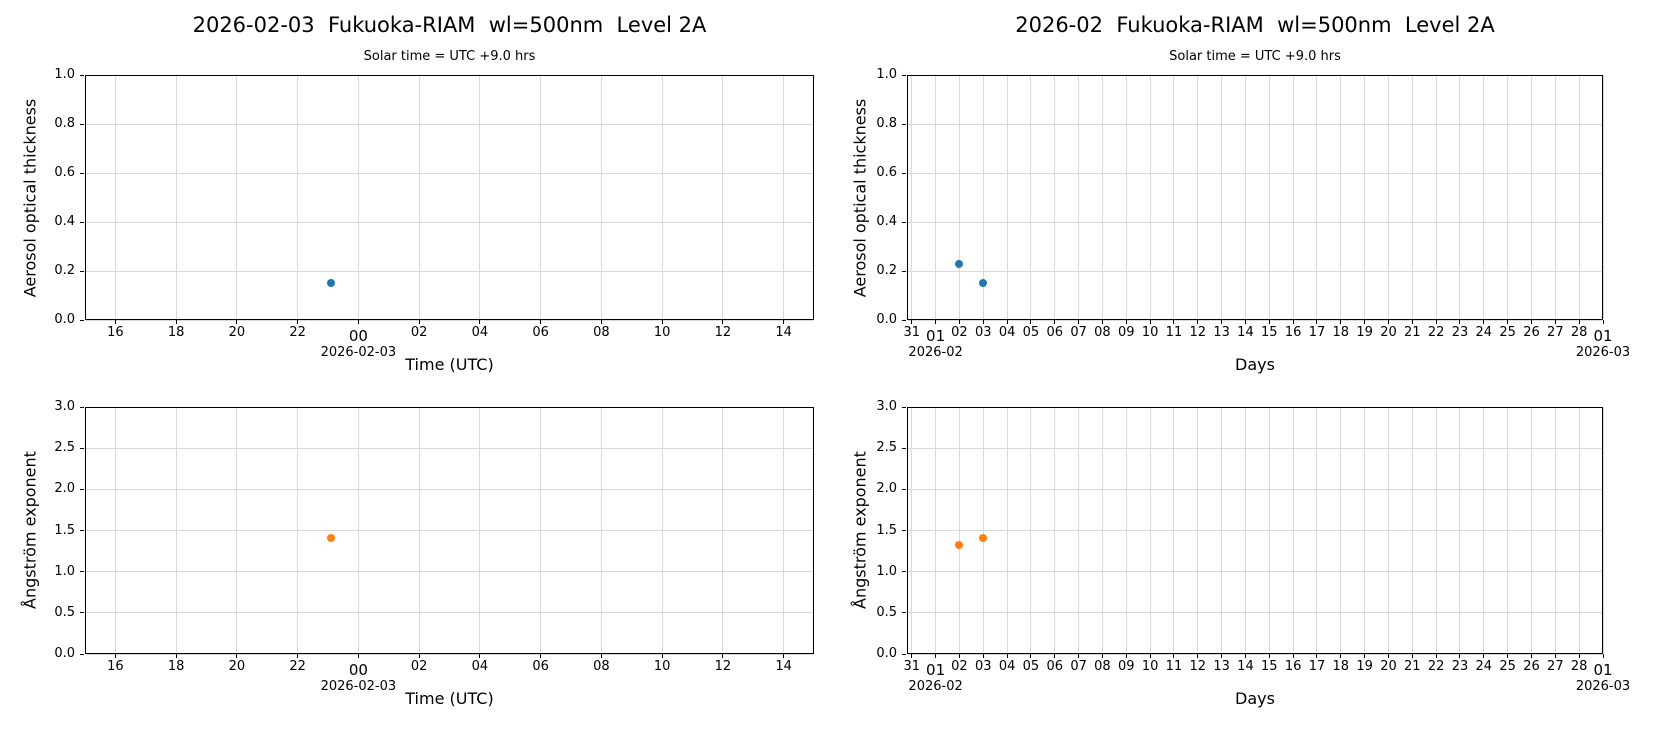 Image resolution: width=1654 pixels, height=737 pixels. Describe the element at coordinates (936, 336) in the screenshot. I see `x-tick-label: 01` at that location.